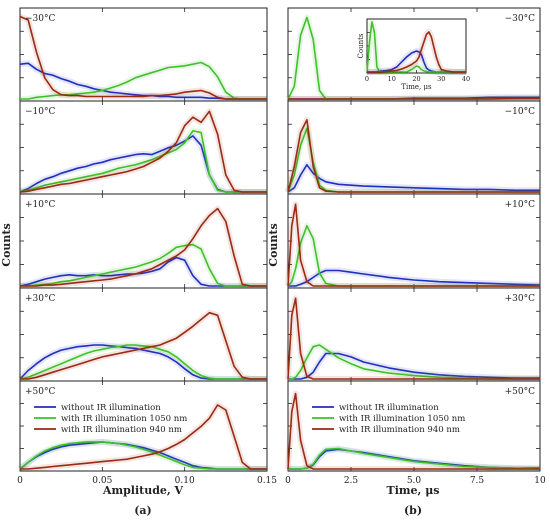 Image resolution: width=550 pixels, height=521 pixels. What do you see at coordinates (416, 79) in the screenshot?
I see `inset-x-tick-label: 20` at bounding box center [416, 79].